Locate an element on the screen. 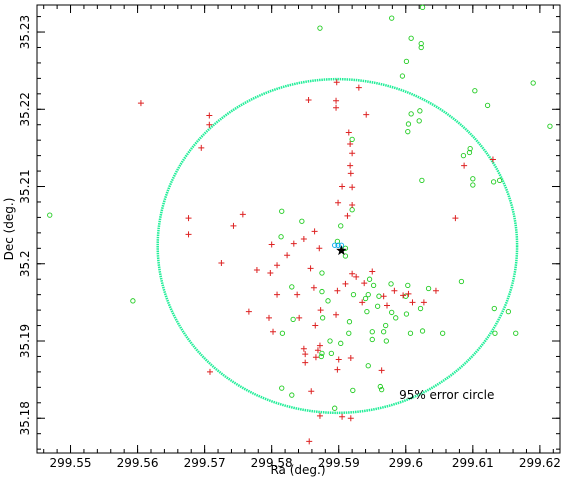  error-circle-label: 95% error circle is located at coordinates (446, 395).